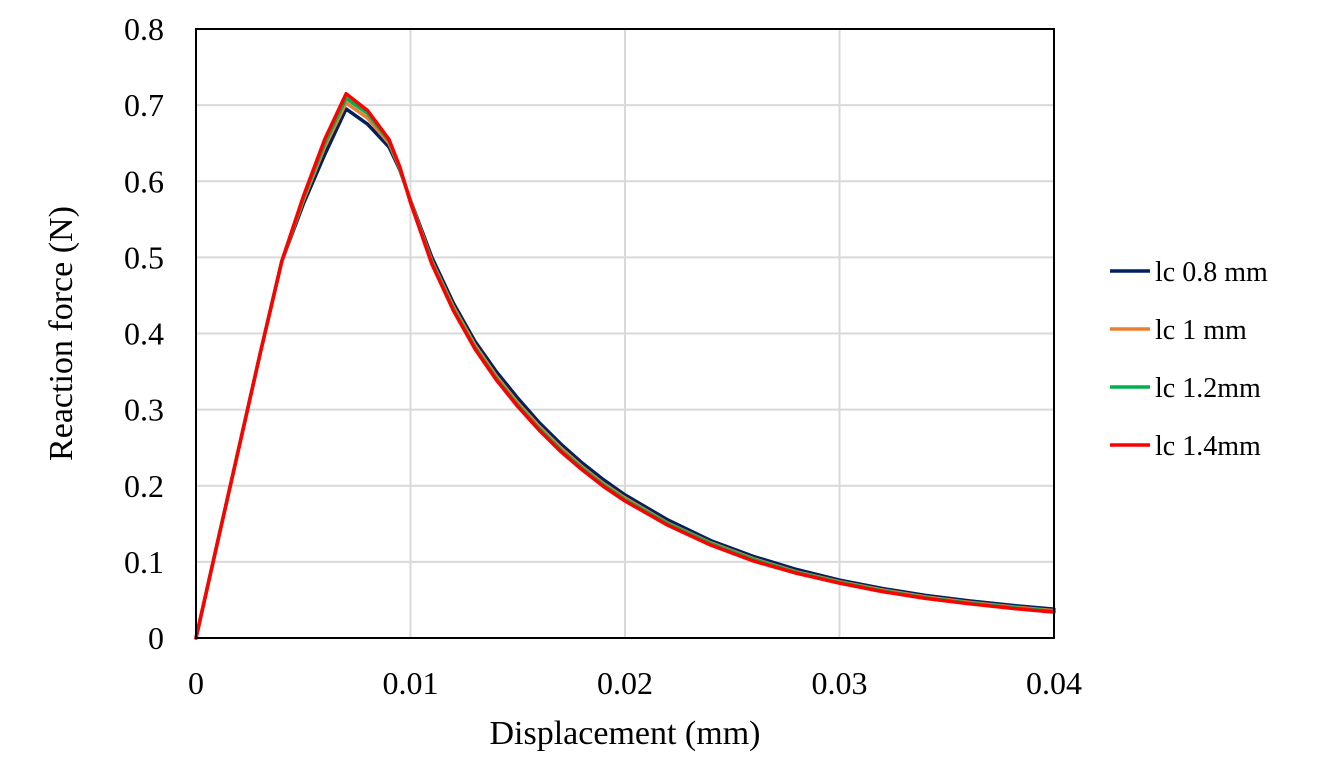 This screenshot has height=767, width=1337. What do you see at coordinates (61, 333) in the screenshot?
I see `y-axis-title: Reaction force (N)` at bounding box center [61, 333].